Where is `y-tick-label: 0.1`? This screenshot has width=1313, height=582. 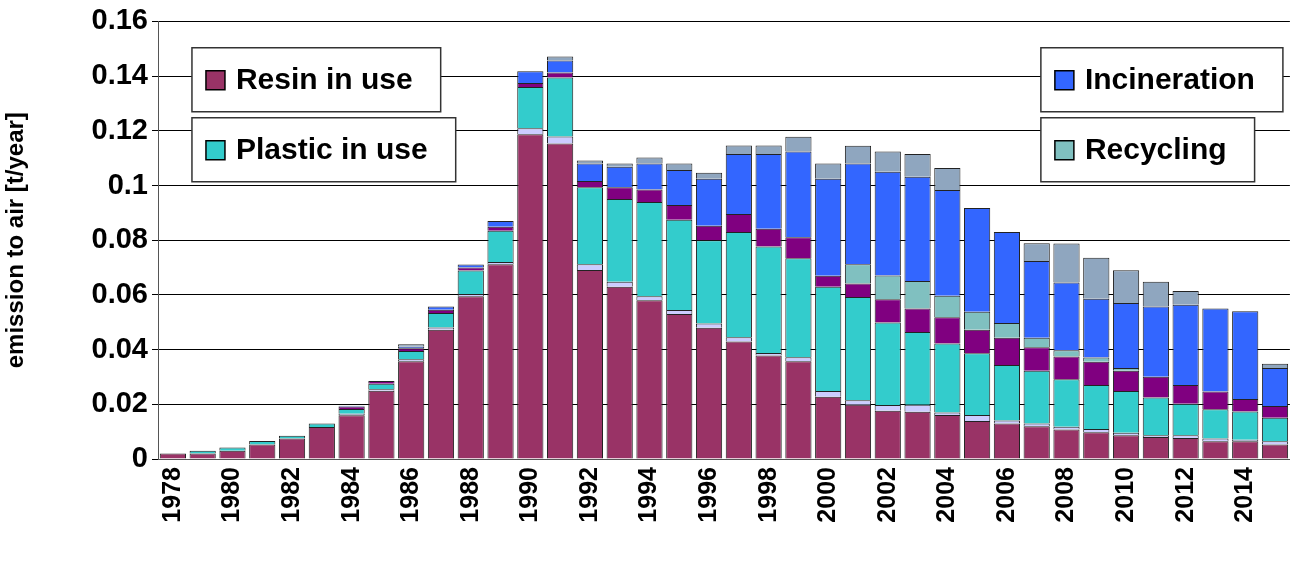
y-tick-label: 0.1 is located at coordinates (127, 183).